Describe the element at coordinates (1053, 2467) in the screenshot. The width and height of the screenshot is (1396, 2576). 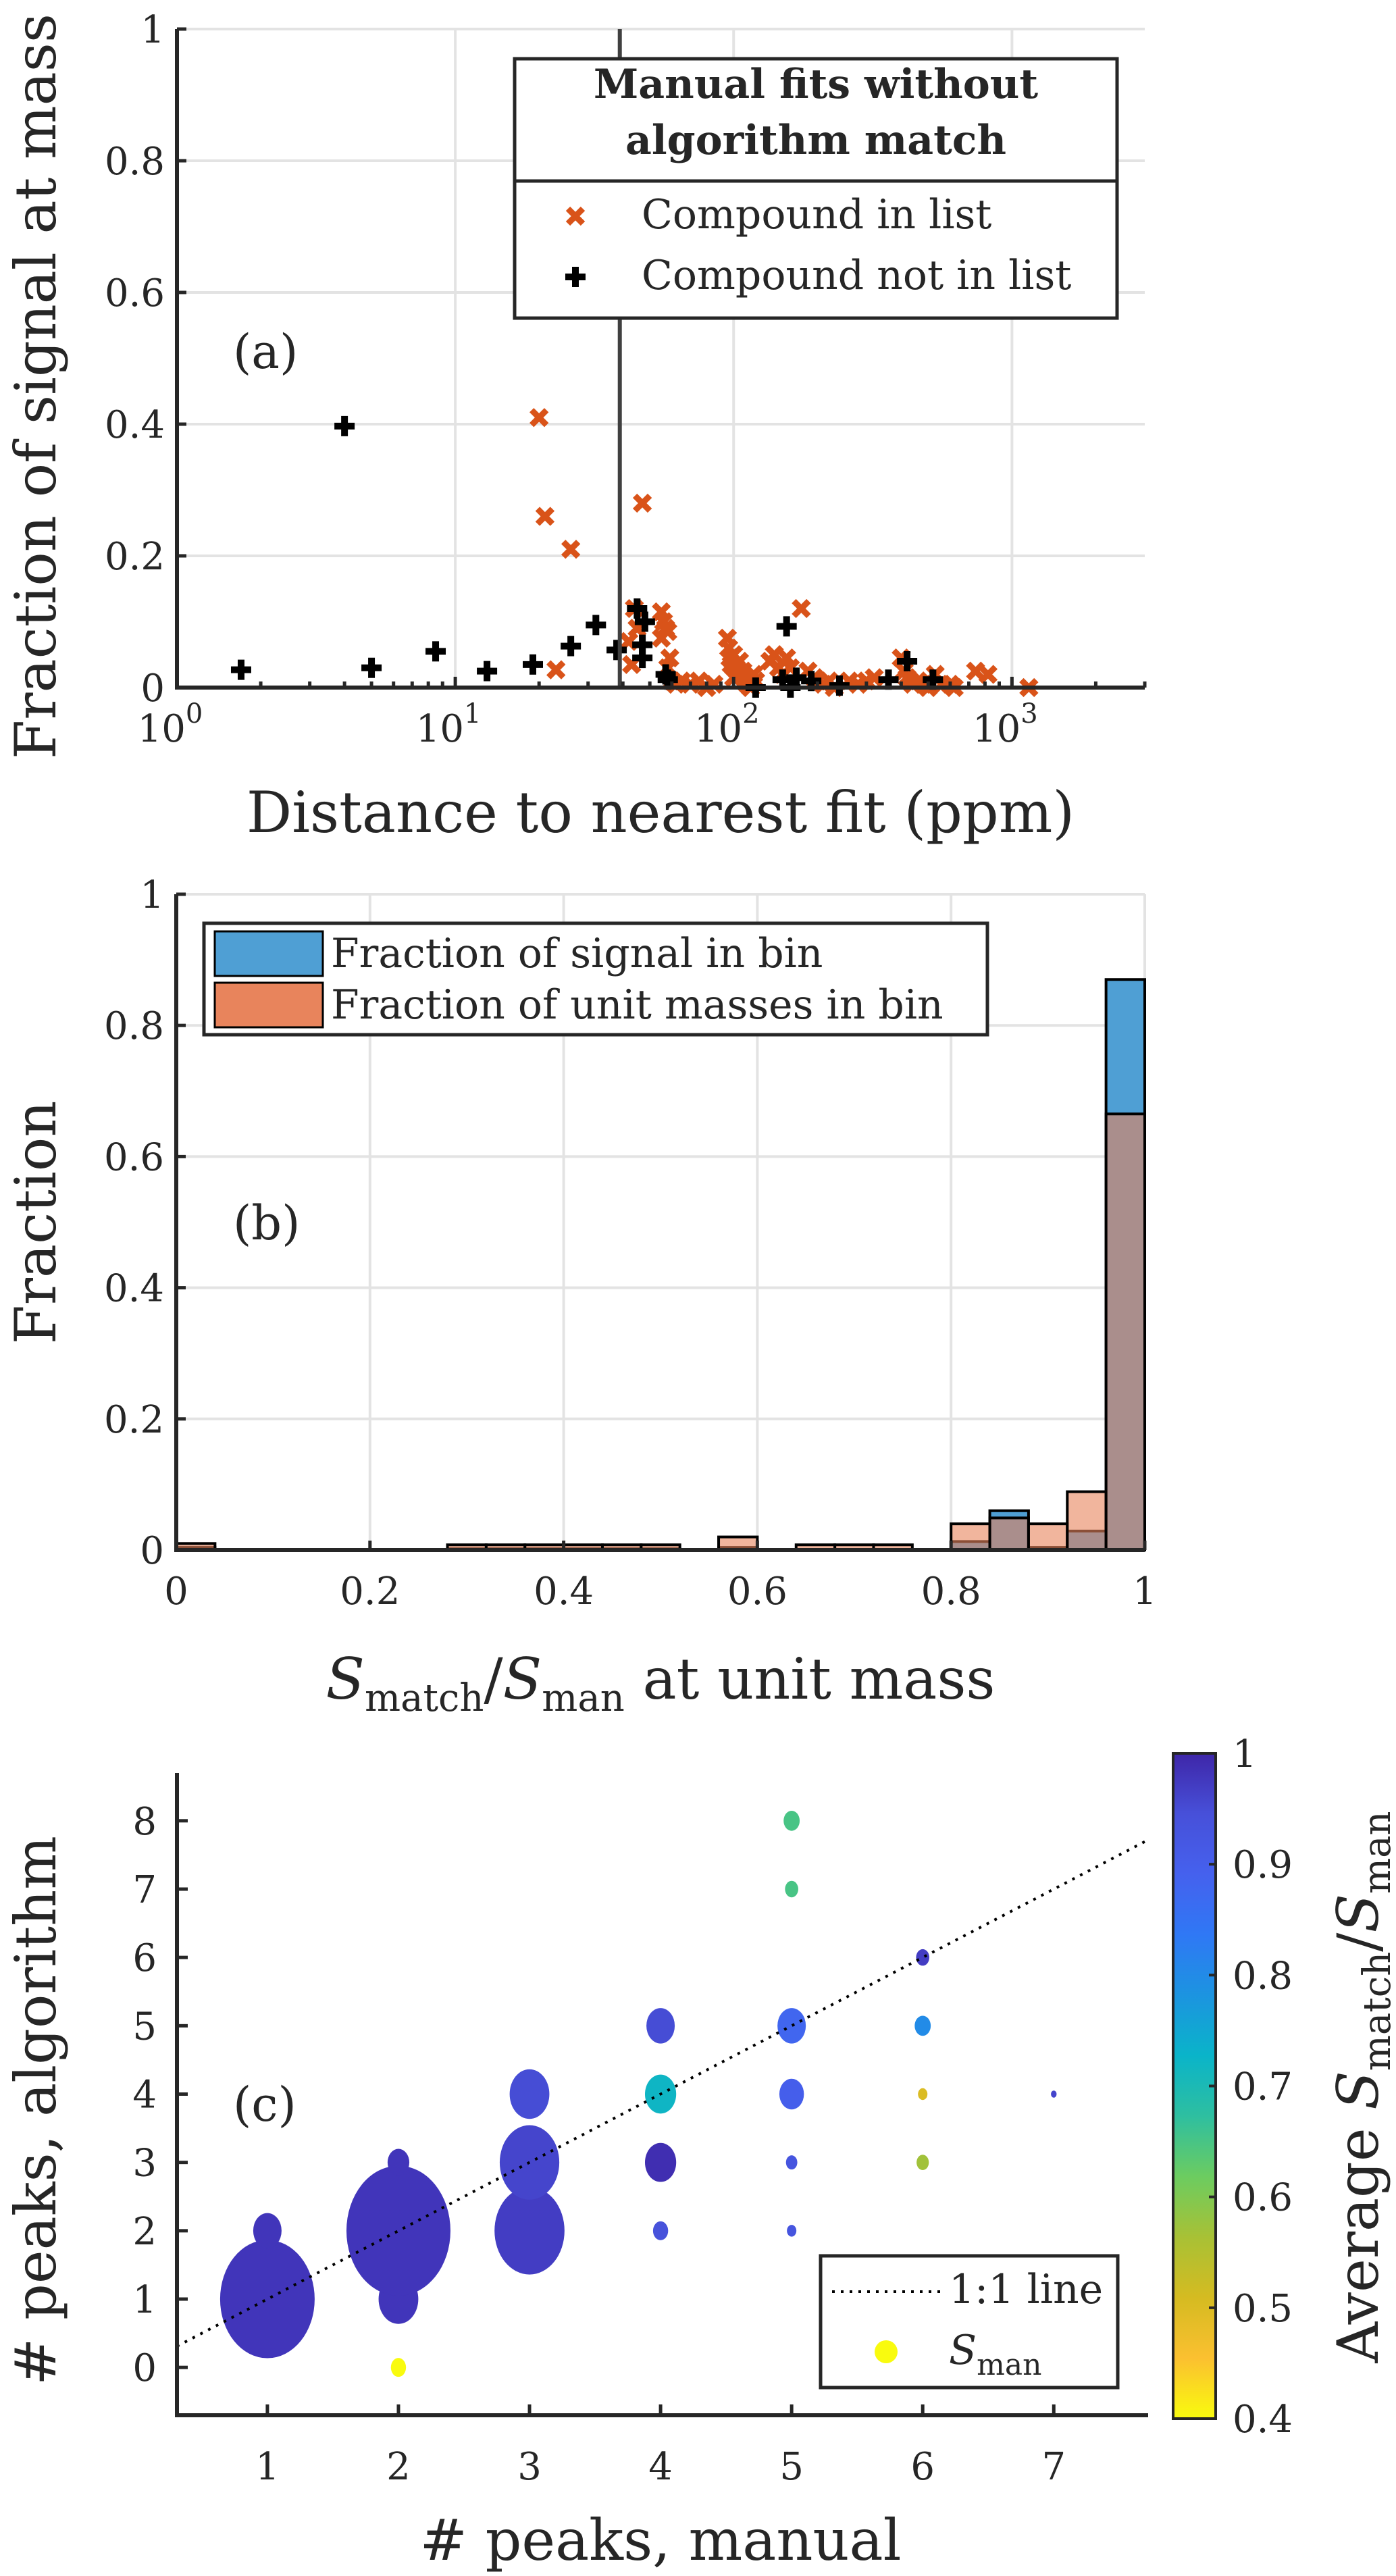
I see `c-xtick-label: 7` at that location.